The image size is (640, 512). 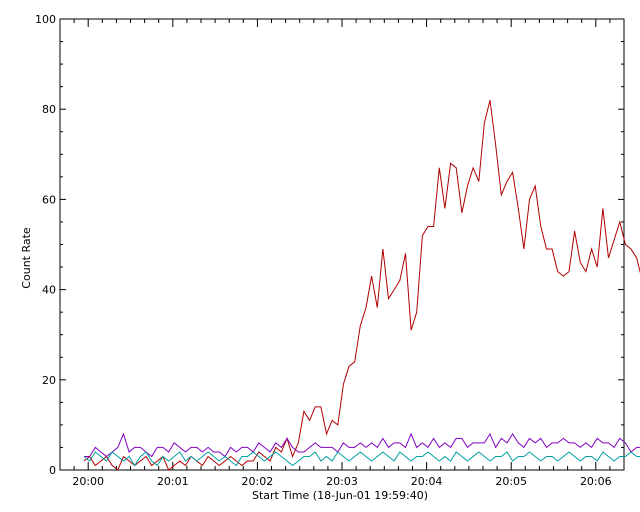 I want to click on y-tick-label: 100, so click(x=45, y=19).